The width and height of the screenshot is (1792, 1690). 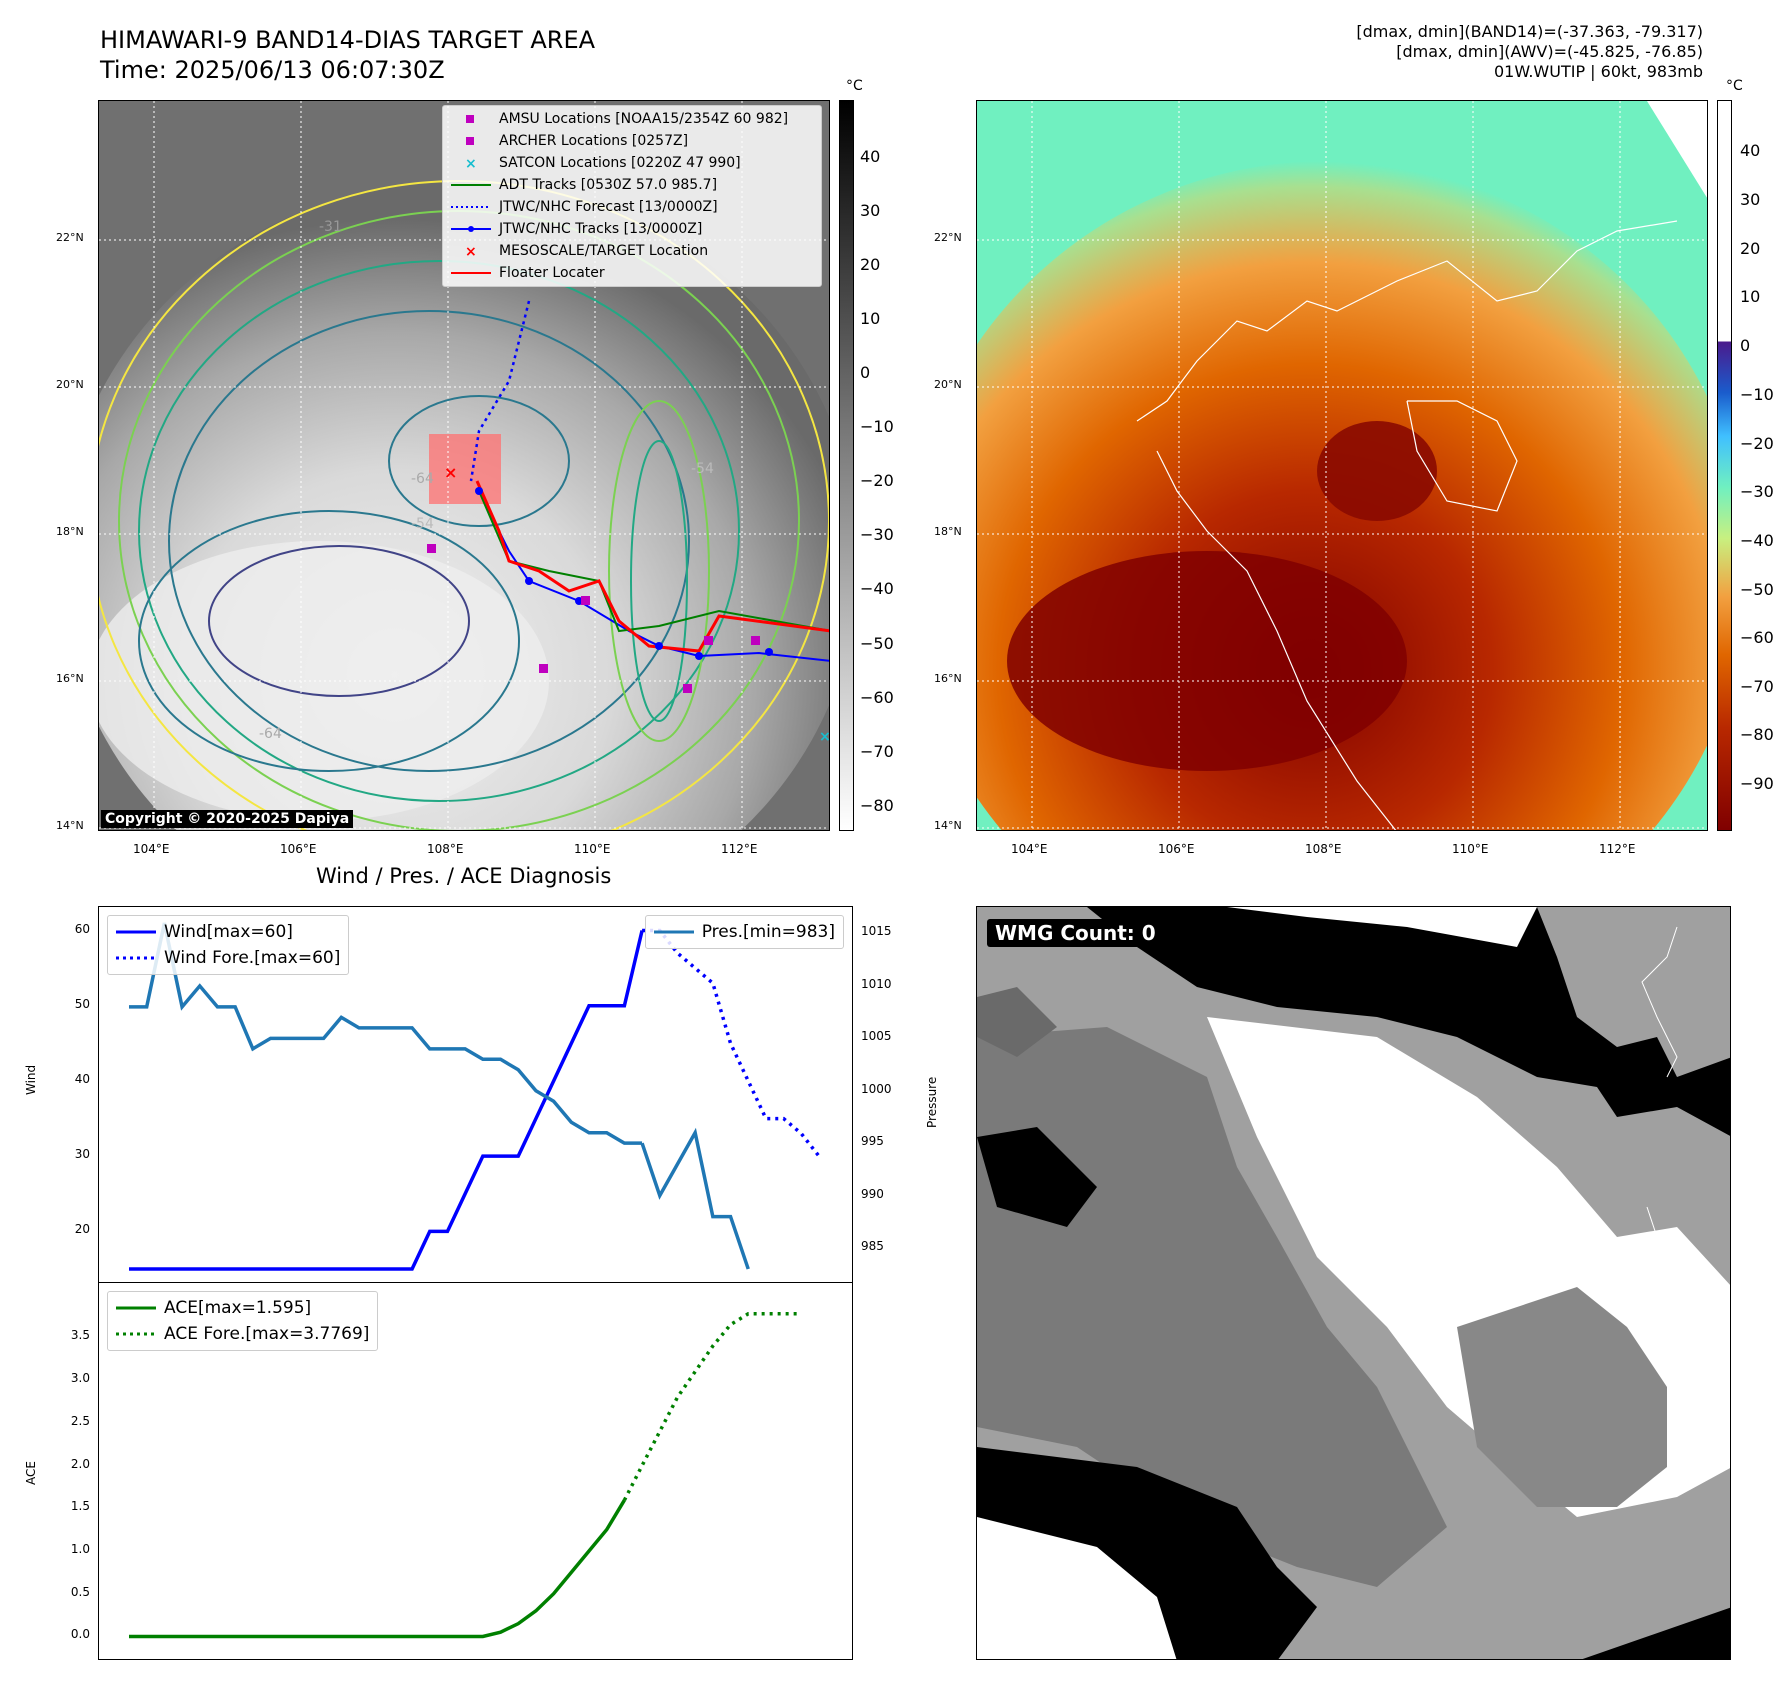 What do you see at coordinates (601, 229) in the screenshot?
I see `map-legend-label: JTWC/NHC Tracks [13/0000Z]` at bounding box center [601, 229].